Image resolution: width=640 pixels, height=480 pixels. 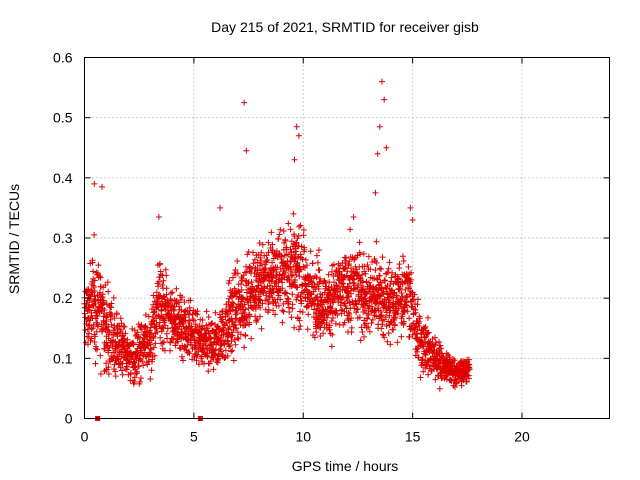 I want to click on y-tick-label: 0.5, so click(x=63, y=118).